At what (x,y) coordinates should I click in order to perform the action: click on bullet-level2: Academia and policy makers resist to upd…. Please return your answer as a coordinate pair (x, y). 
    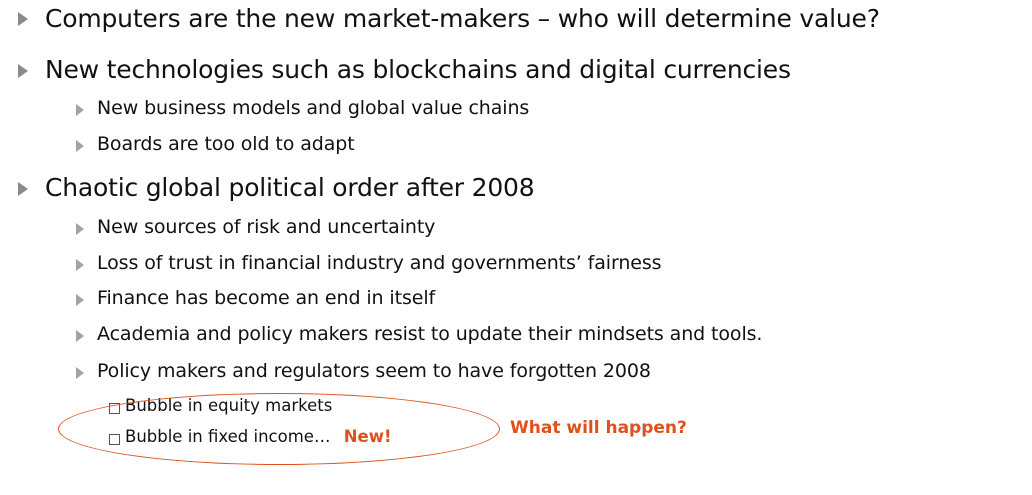
    Looking at the image, I should click on (430, 334).